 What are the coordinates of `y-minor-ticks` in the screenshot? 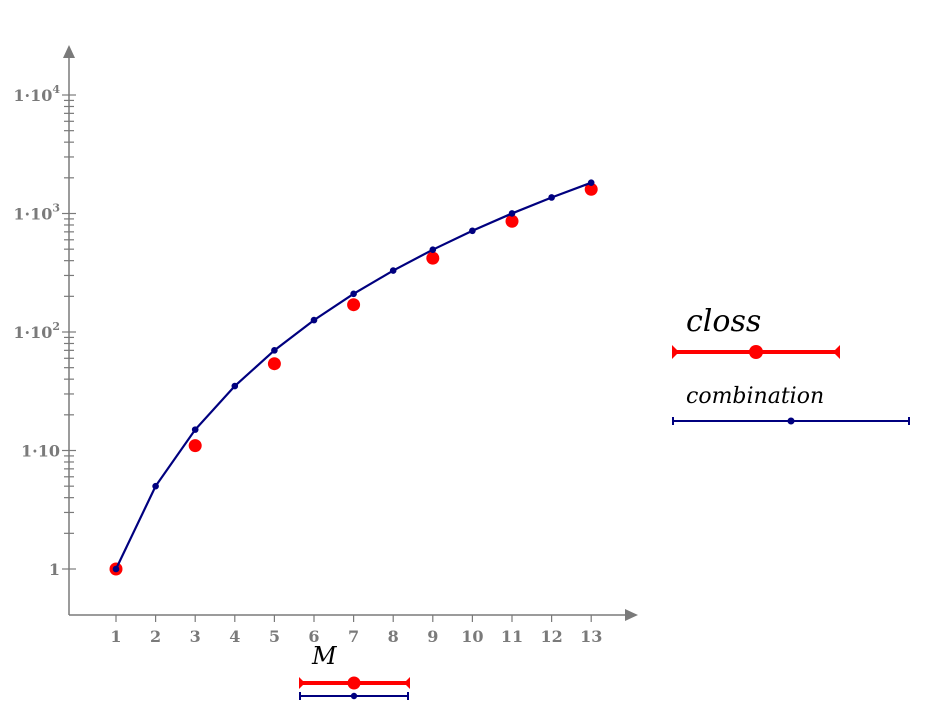 It's located at (69, 316).